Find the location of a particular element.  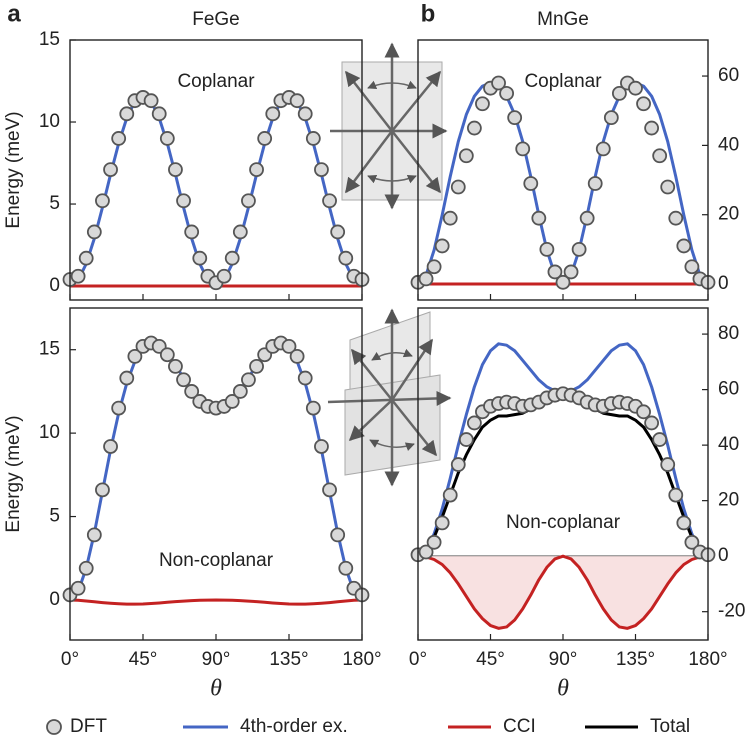

annotation: Coplanar is located at coordinates (563, 81).